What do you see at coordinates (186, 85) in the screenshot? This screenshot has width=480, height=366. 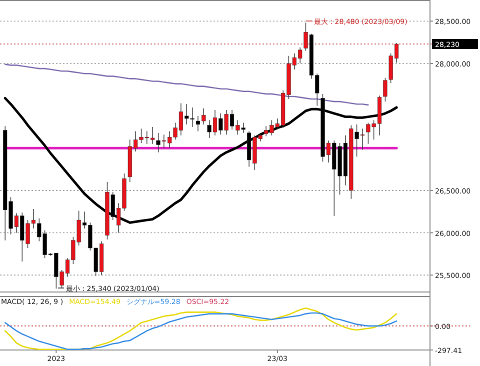 I see `line-series` at bounding box center [186, 85].